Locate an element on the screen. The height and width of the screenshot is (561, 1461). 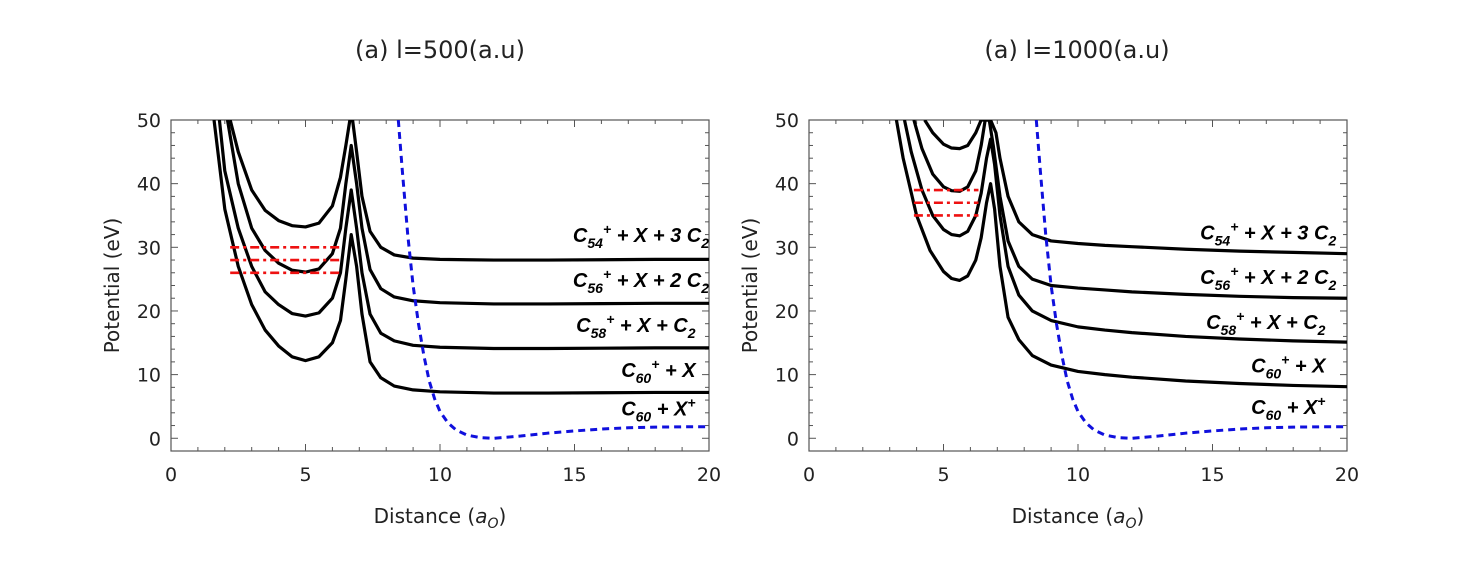
chart-title: (a) l=500(a.u) is located at coordinates (440, 50).